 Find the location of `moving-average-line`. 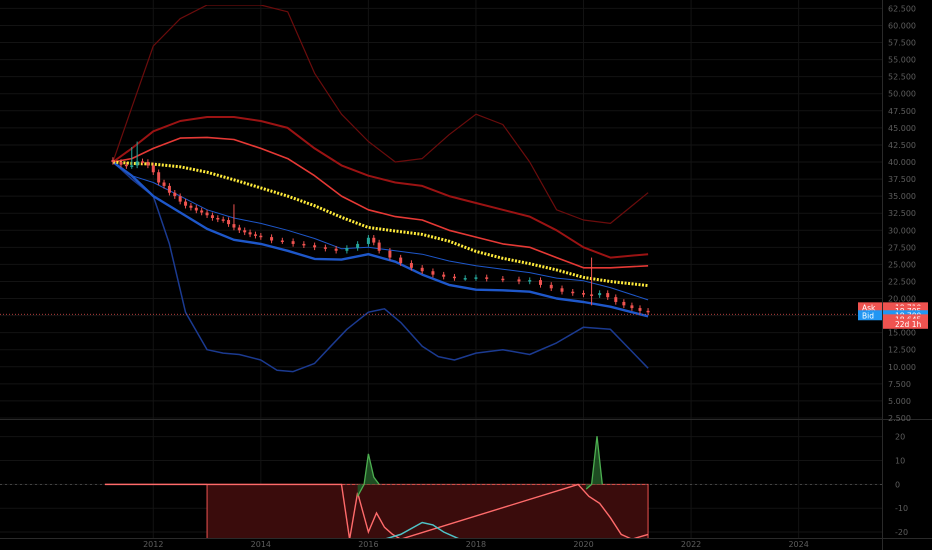

moving-average-line is located at coordinates (380, 224).